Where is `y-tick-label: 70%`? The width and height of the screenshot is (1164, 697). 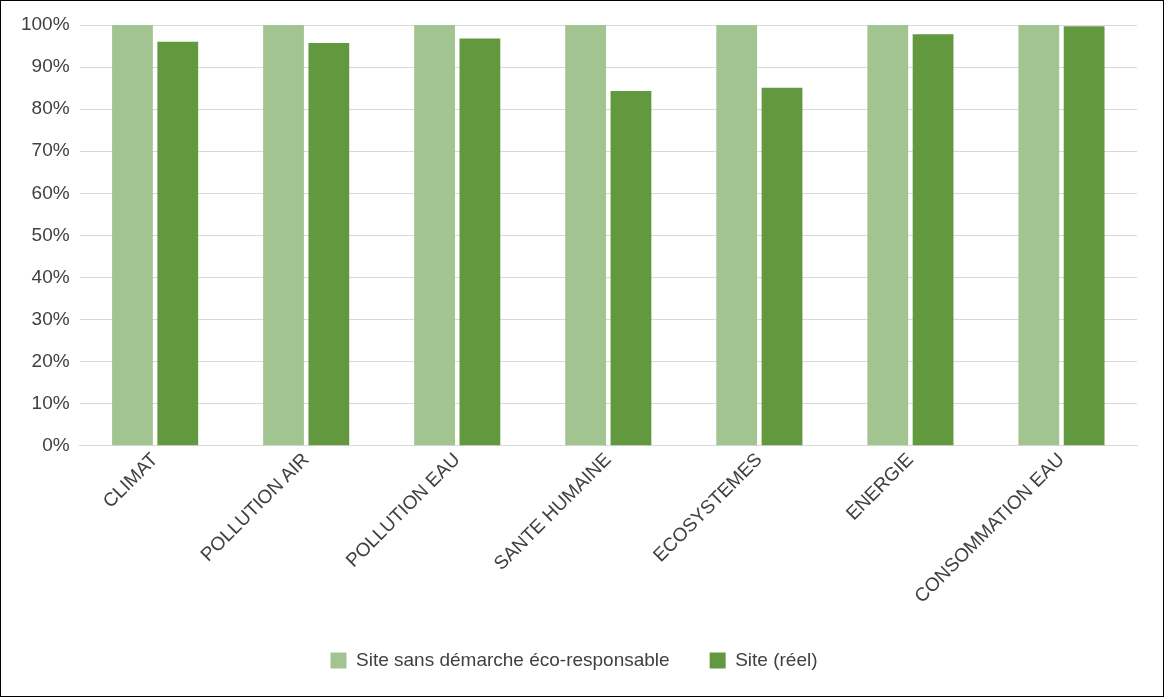 y-tick-label: 70% is located at coordinates (50, 150).